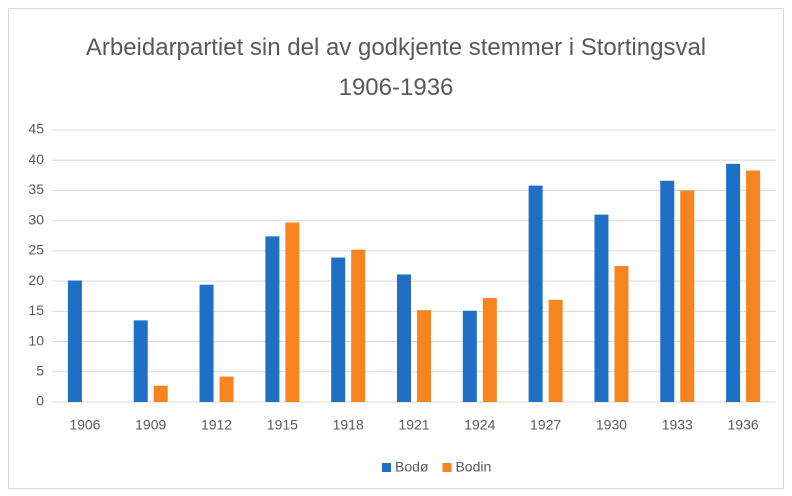 Image resolution: width=792 pixels, height=496 pixels. What do you see at coordinates (36, 310) in the screenshot?
I see `y-tick-label: 15` at bounding box center [36, 310].